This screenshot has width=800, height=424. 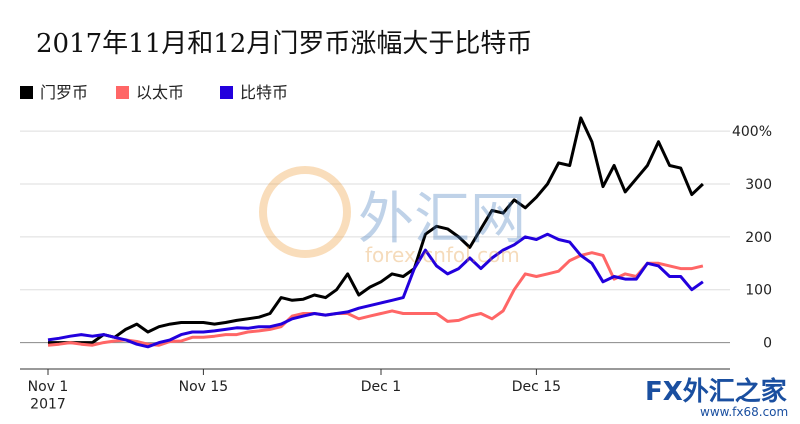 I want to click on legend-label: 以太币, so click(x=160, y=92).